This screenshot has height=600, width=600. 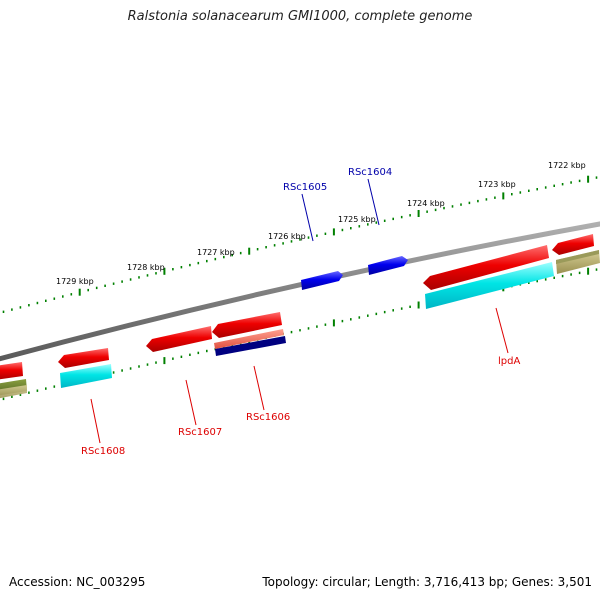 I want to click on salmon-feature-rsc1606, so click(x=249, y=339).